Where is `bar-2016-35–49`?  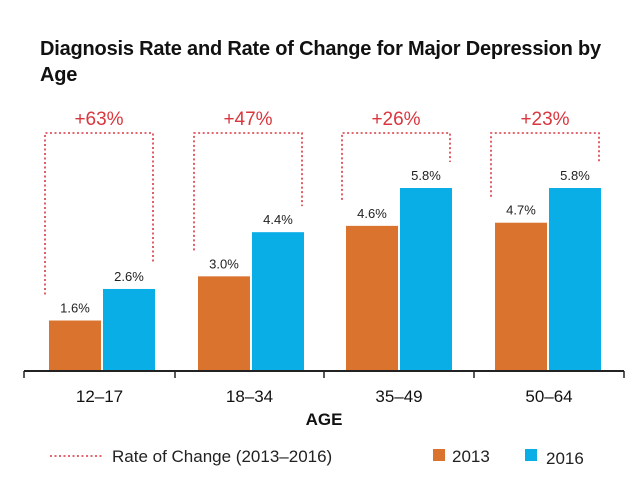
bar-2016-35–49 is located at coordinates (426, 279).